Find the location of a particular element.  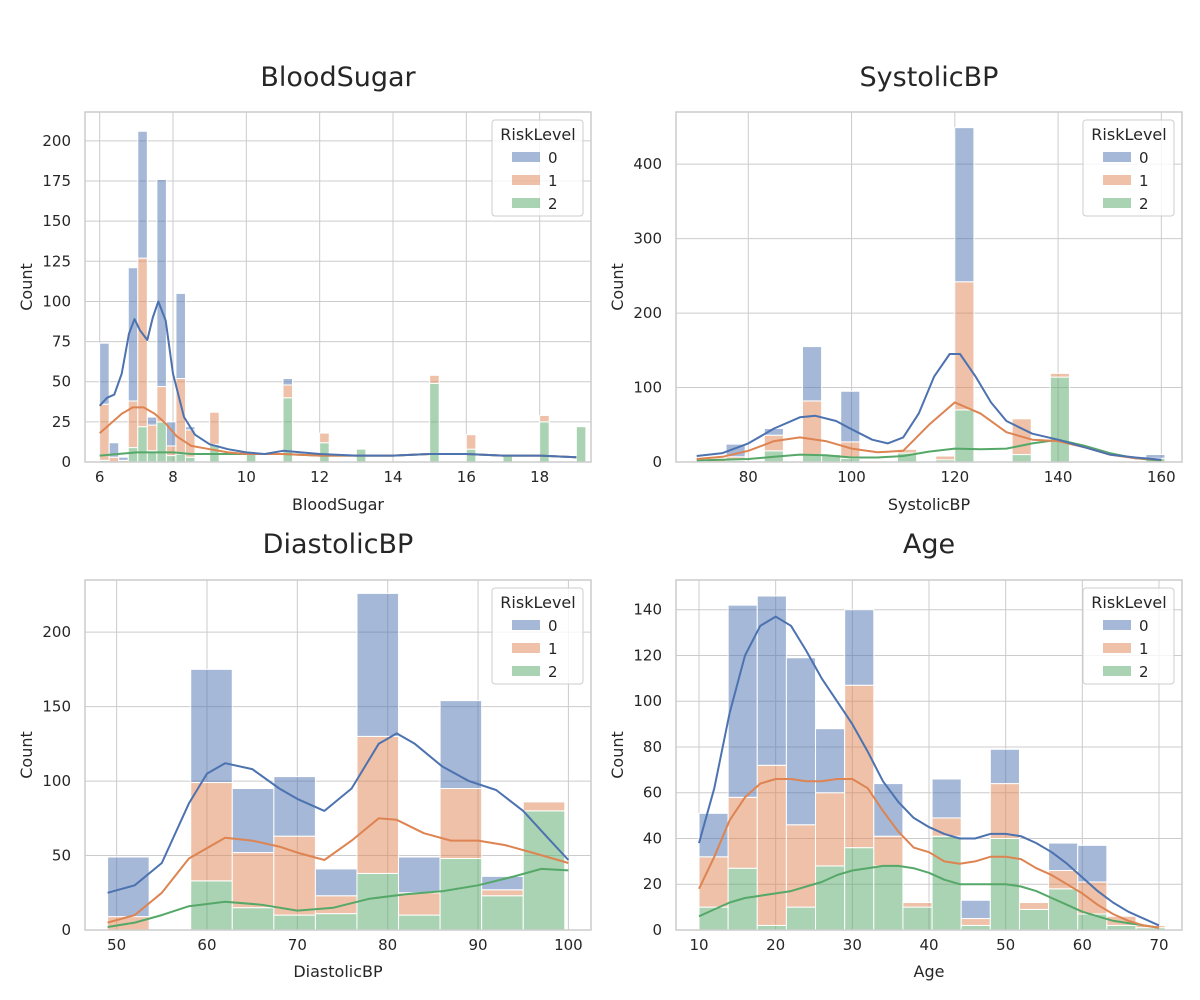

y-tick-label: 50 is located at coordinates (61, 382).